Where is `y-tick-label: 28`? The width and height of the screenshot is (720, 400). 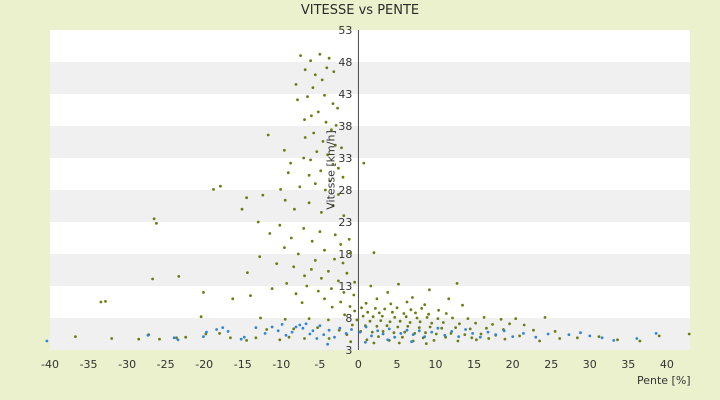 y-tick-label: 28 is located at coordinates (345, 190).